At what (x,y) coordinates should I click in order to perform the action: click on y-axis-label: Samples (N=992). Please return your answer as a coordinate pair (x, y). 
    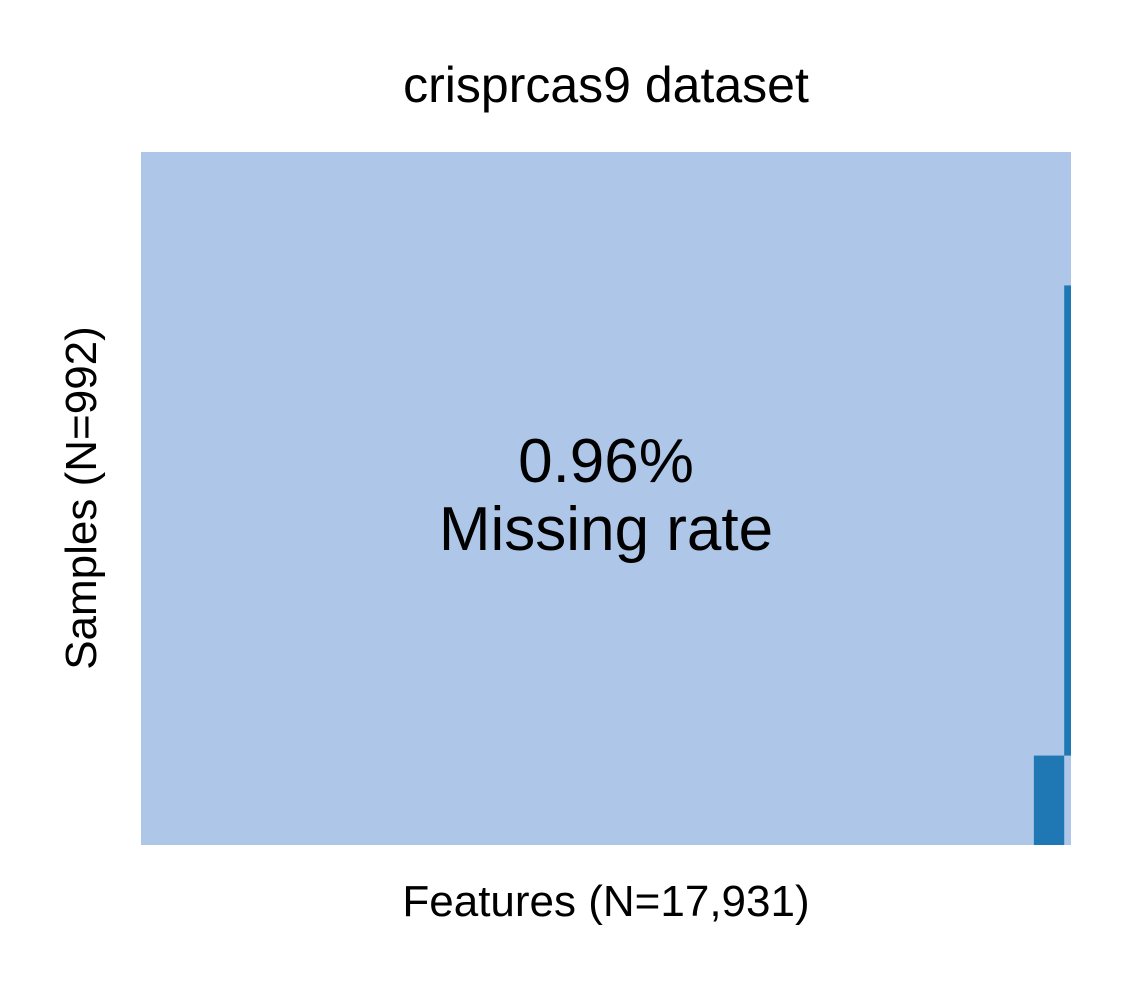
    Looking at the image, I should click on (81, 498).